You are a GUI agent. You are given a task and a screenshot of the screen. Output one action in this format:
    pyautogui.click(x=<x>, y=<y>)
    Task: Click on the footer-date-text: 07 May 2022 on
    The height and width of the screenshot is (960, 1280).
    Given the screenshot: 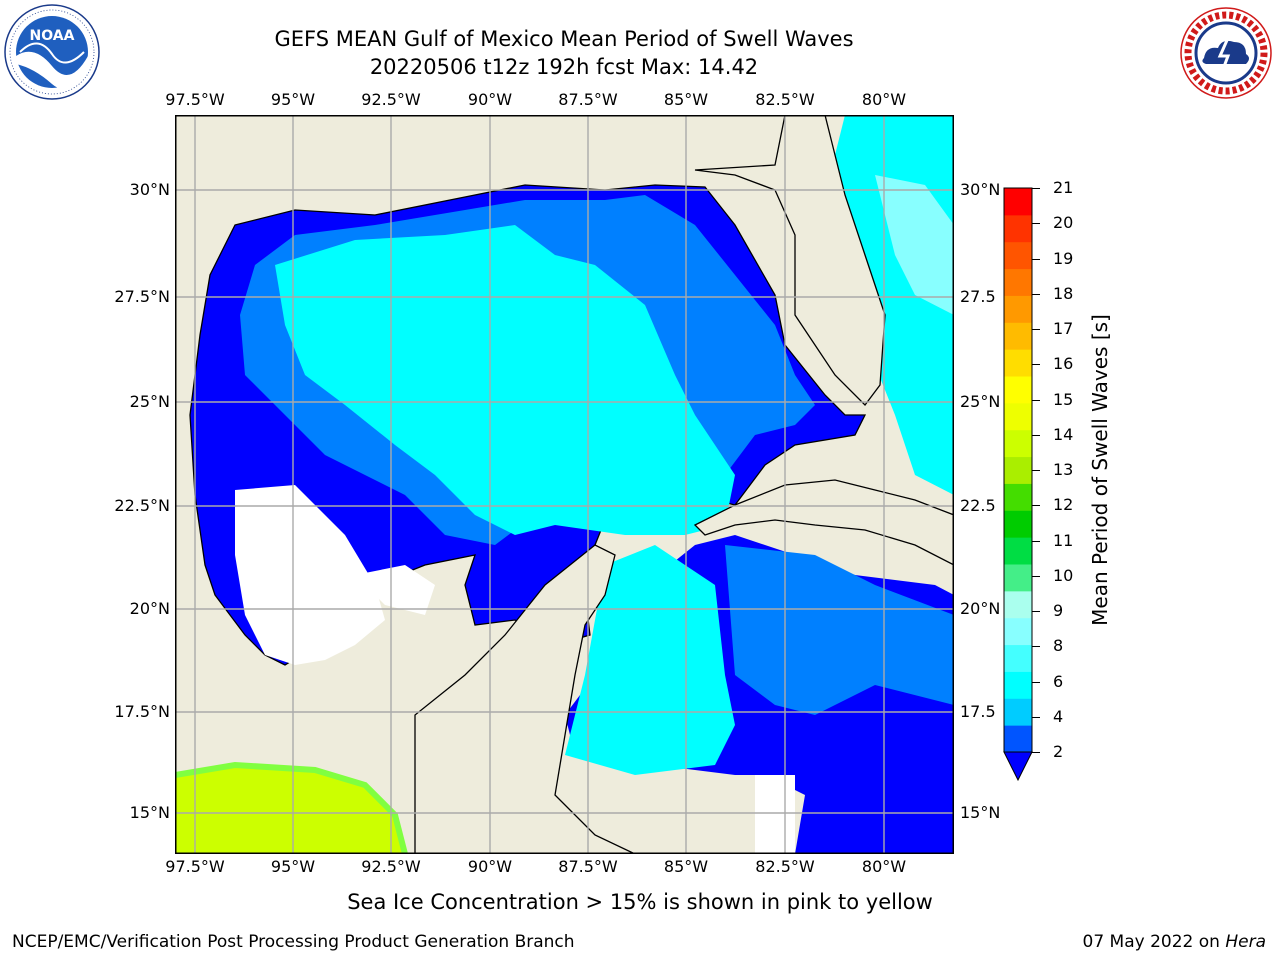 What is the action you would take?
    pyautogui.click(x=1154, y=942)
    